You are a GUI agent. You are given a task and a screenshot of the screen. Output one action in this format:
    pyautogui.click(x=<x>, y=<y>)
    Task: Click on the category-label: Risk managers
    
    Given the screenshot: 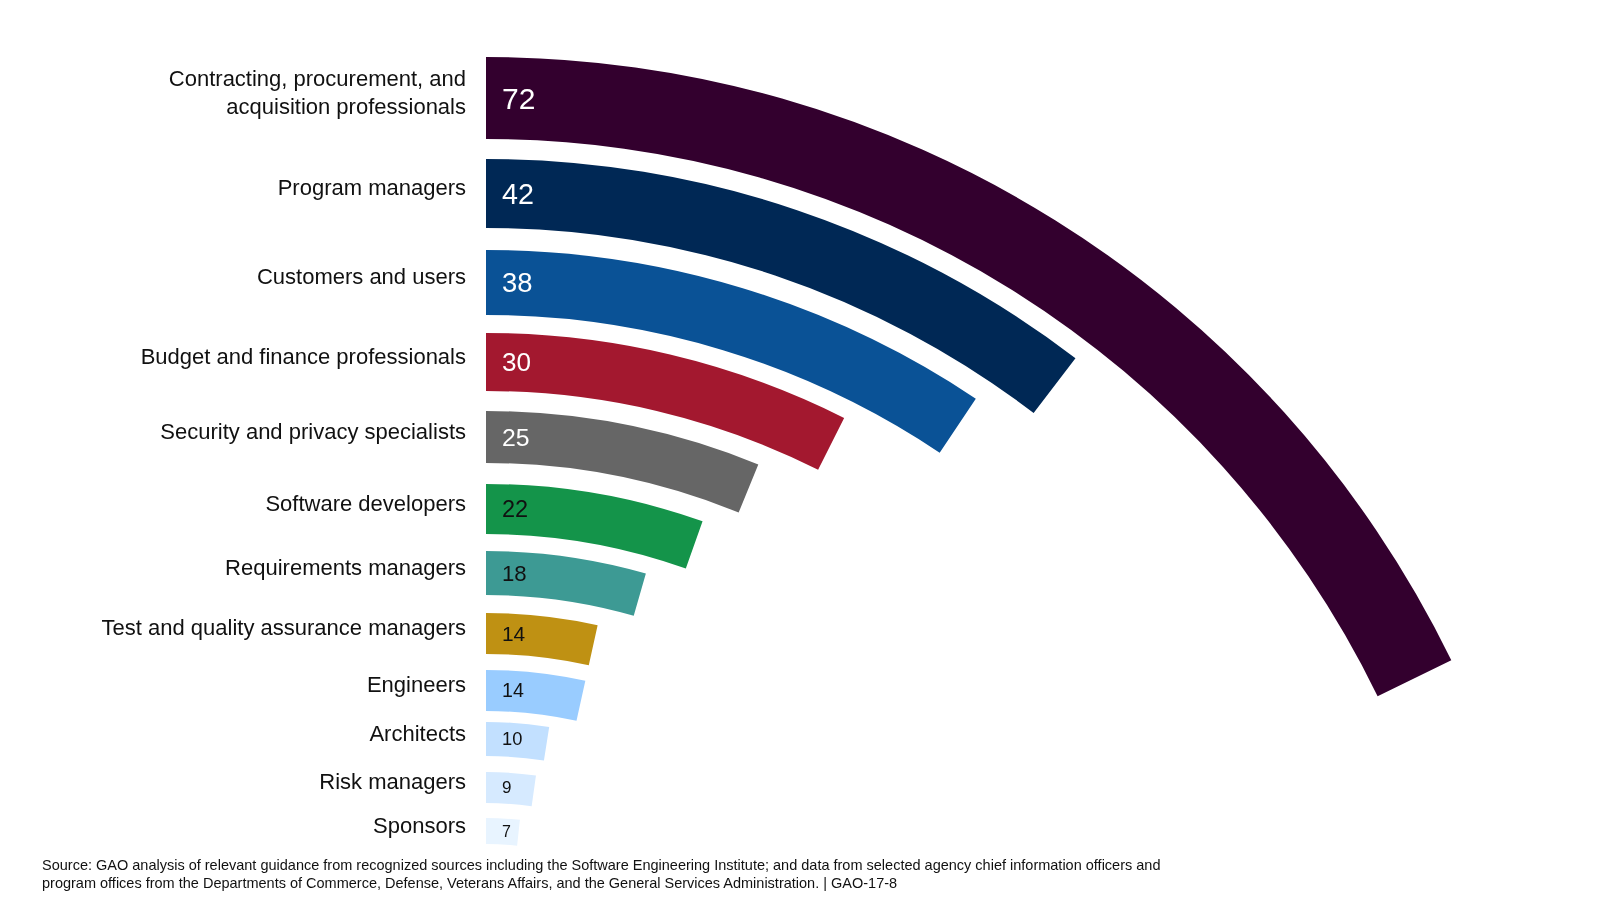 What is the action you would take?
    pyautogui.click(x=392, y=782)
    